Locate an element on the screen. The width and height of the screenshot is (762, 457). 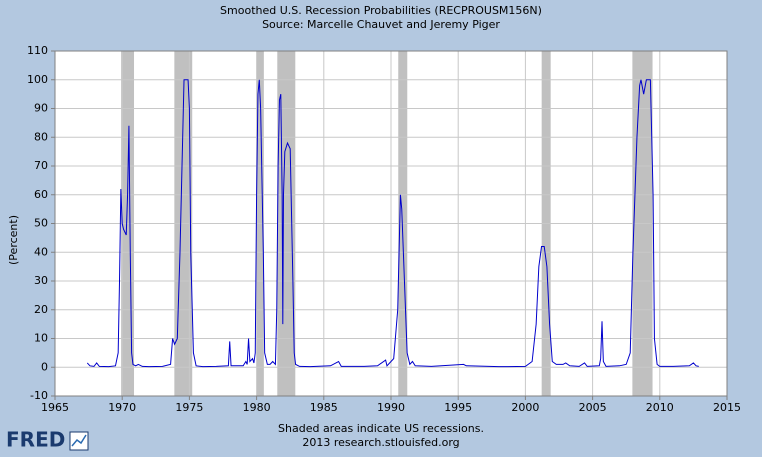
logo: FRED is located at coordinates (35, 440).